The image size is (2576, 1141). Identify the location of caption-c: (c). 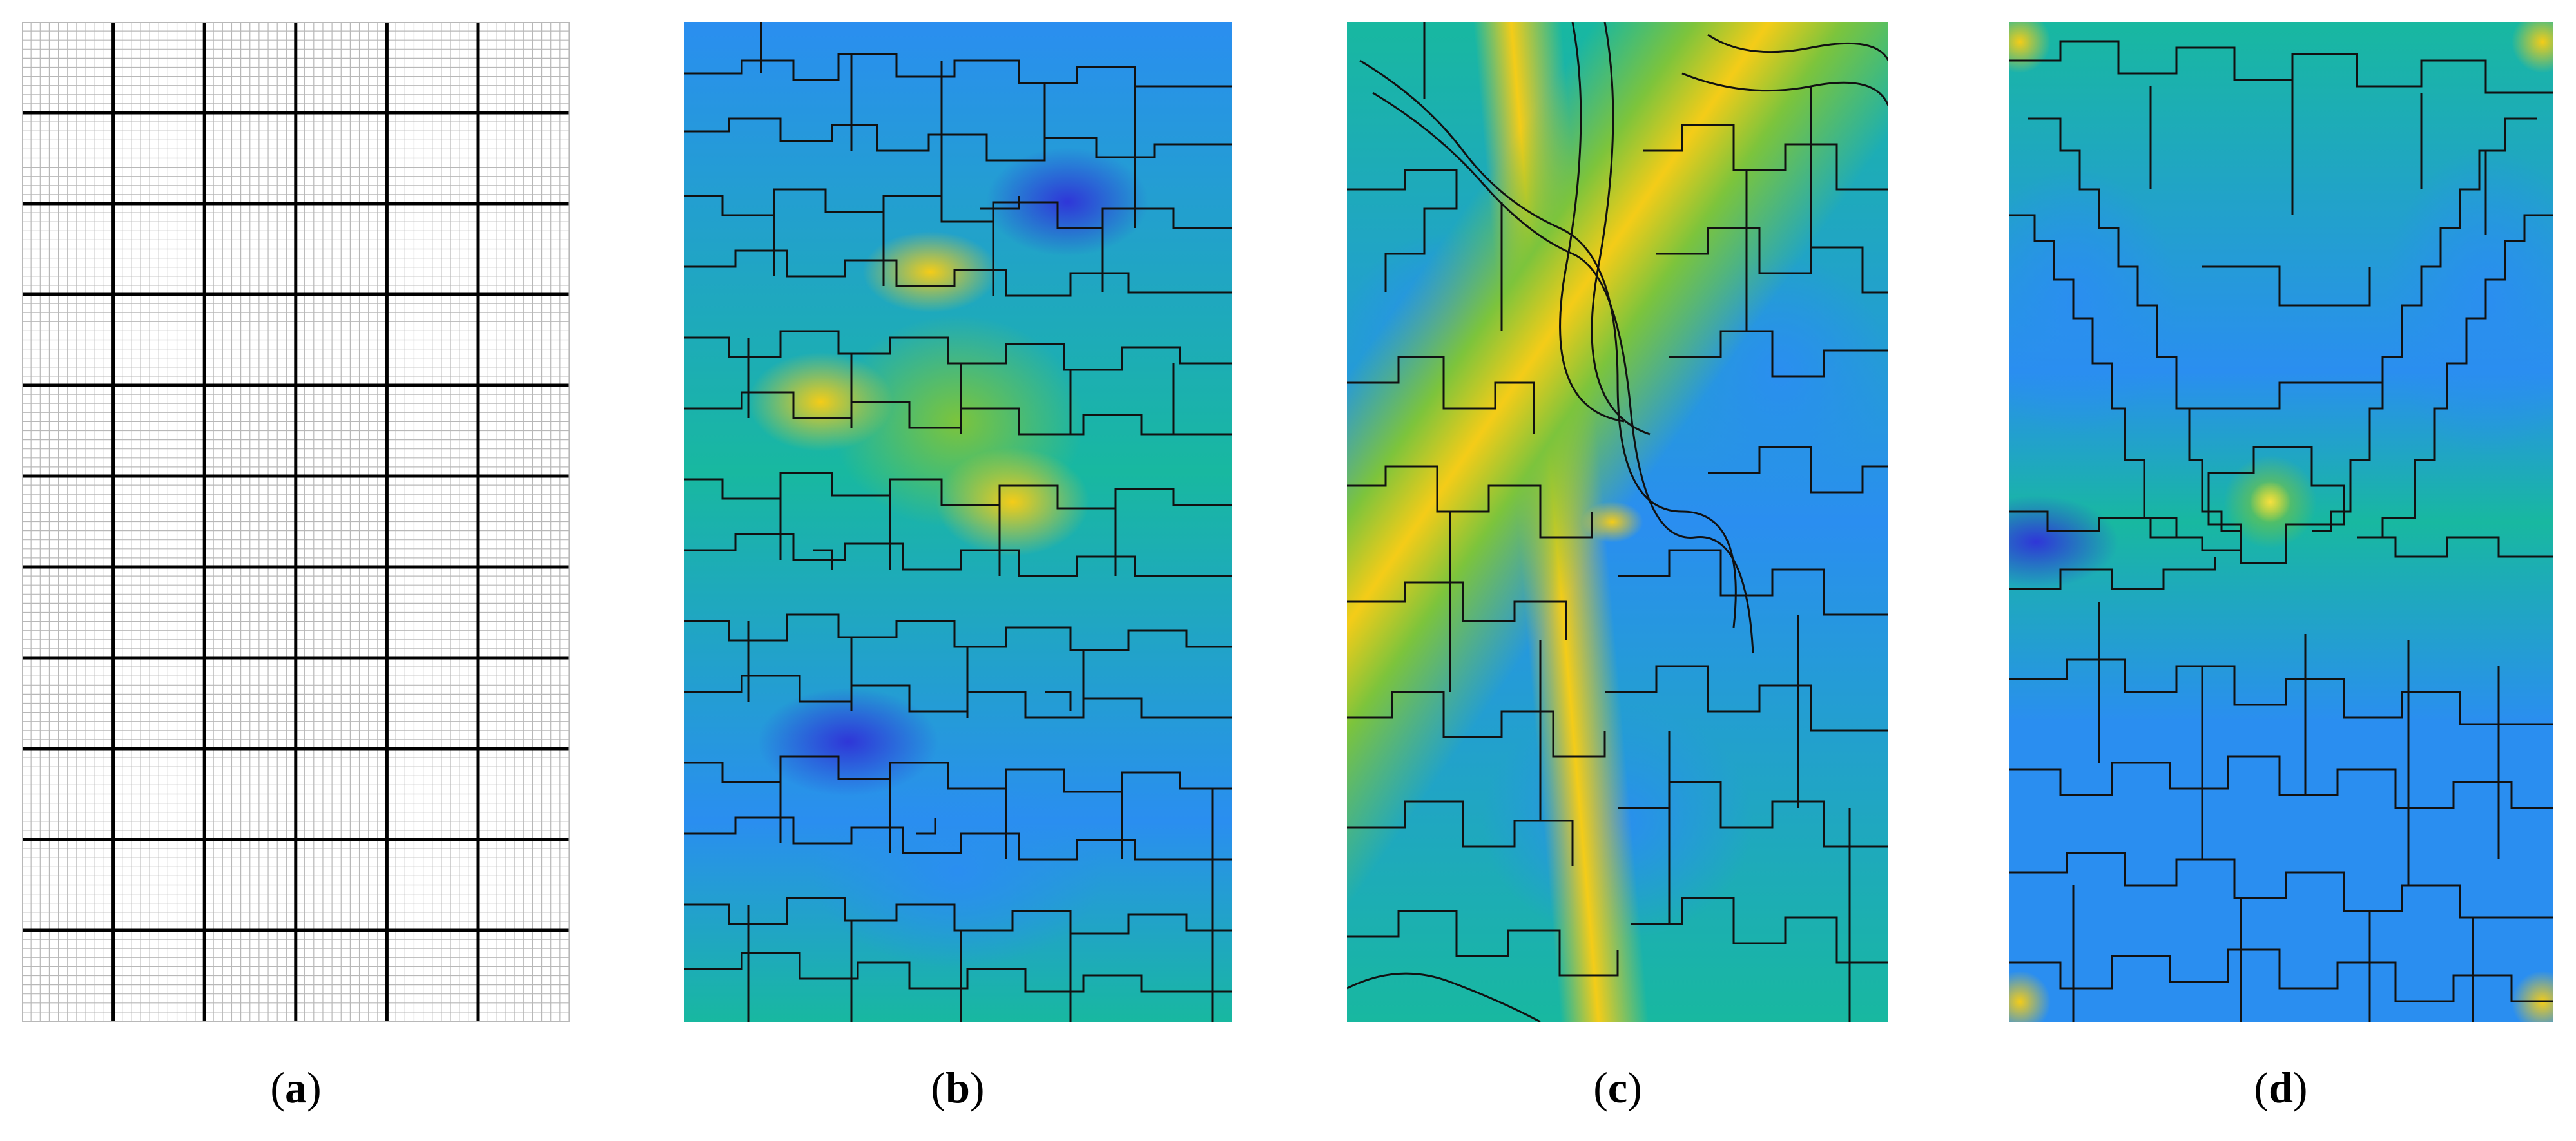
(1617, 1087).